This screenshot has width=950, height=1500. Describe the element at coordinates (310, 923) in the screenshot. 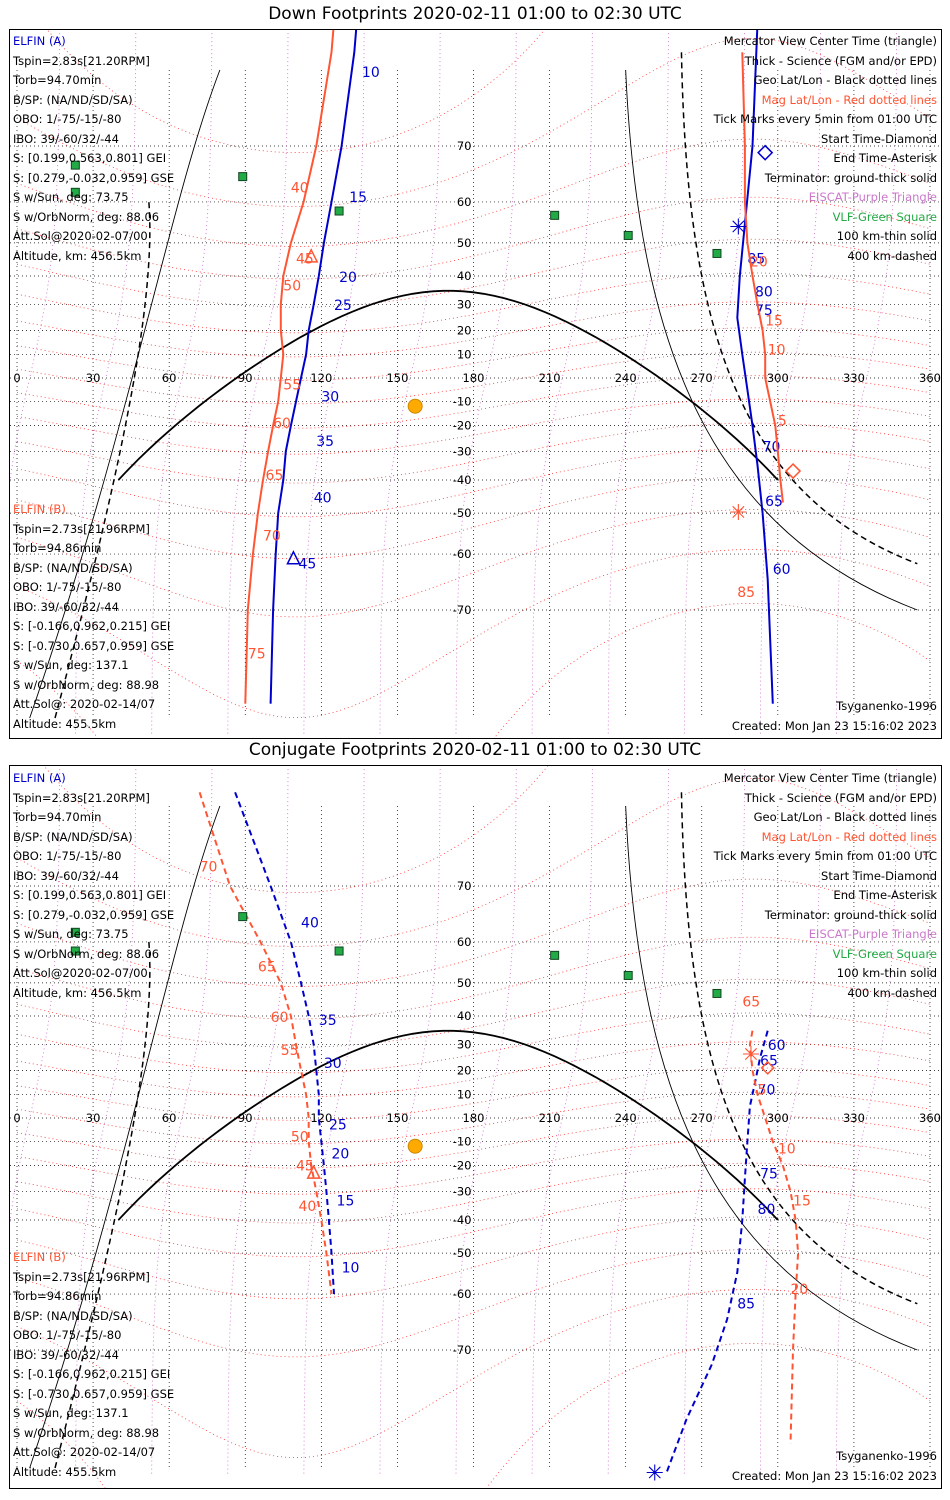

I see `track-tick-label: 40` at that location.